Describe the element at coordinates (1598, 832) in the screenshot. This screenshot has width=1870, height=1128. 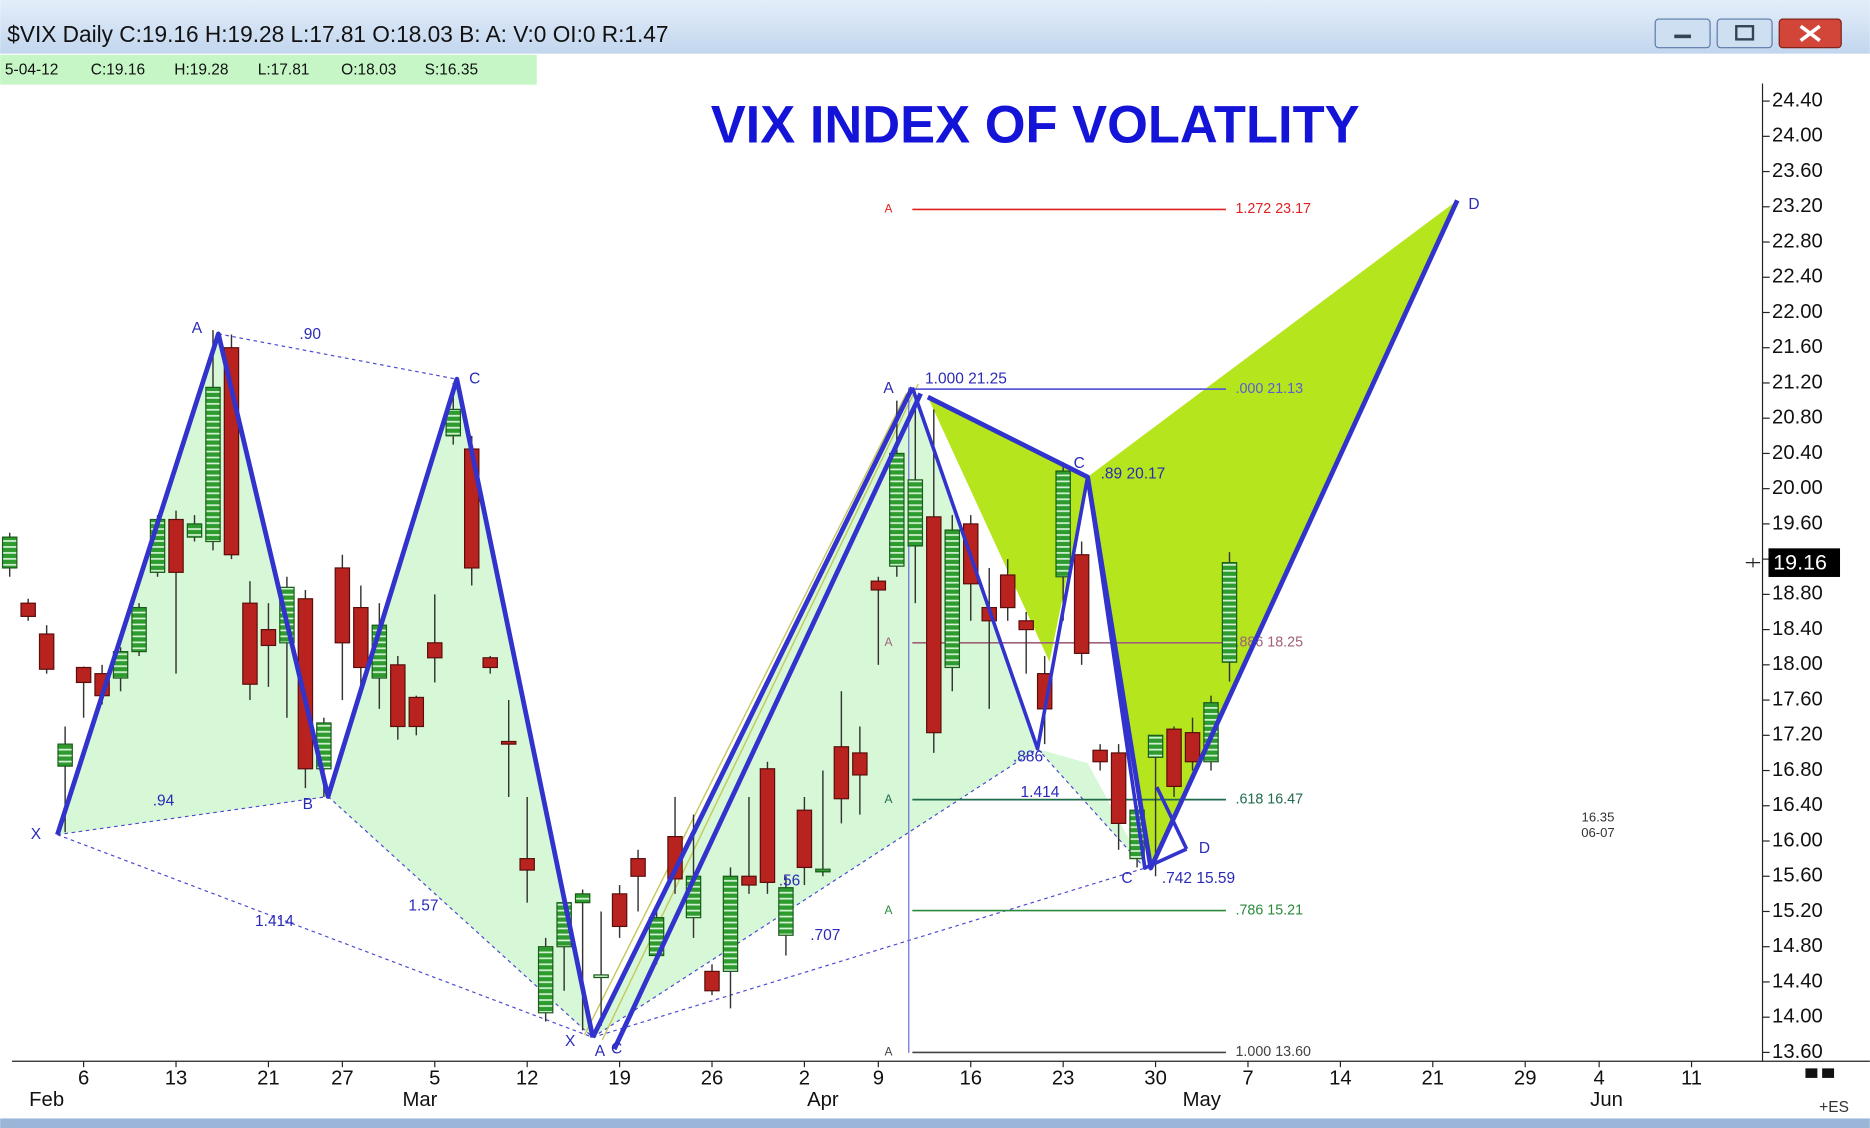
I see `annotation: 06-07` at that location.